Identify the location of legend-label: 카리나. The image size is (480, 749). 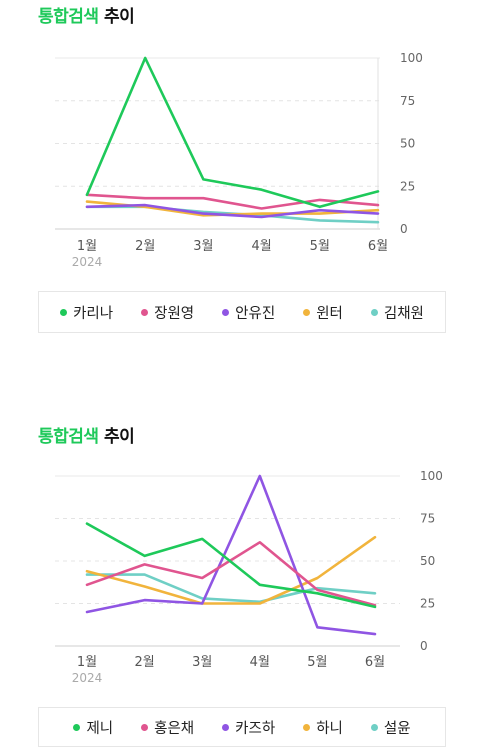
(93, 313).